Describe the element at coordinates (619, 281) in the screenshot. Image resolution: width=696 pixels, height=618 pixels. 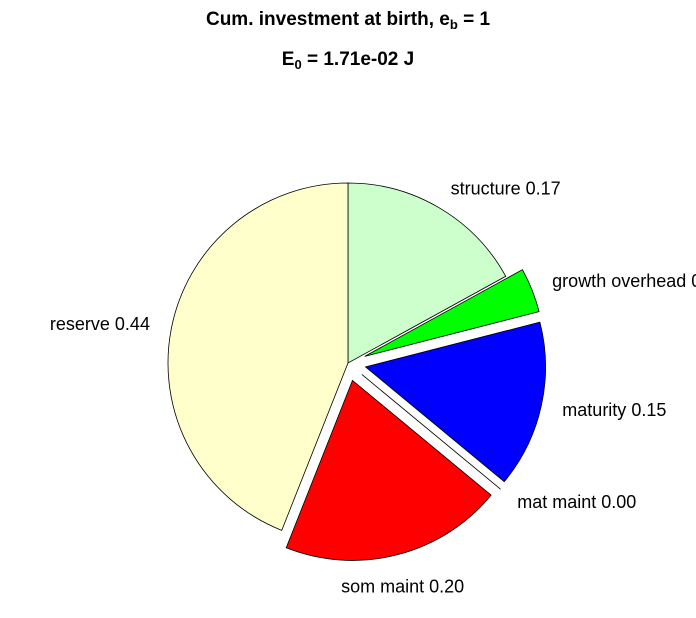
I see `slice-name: growth overhead` at that location.